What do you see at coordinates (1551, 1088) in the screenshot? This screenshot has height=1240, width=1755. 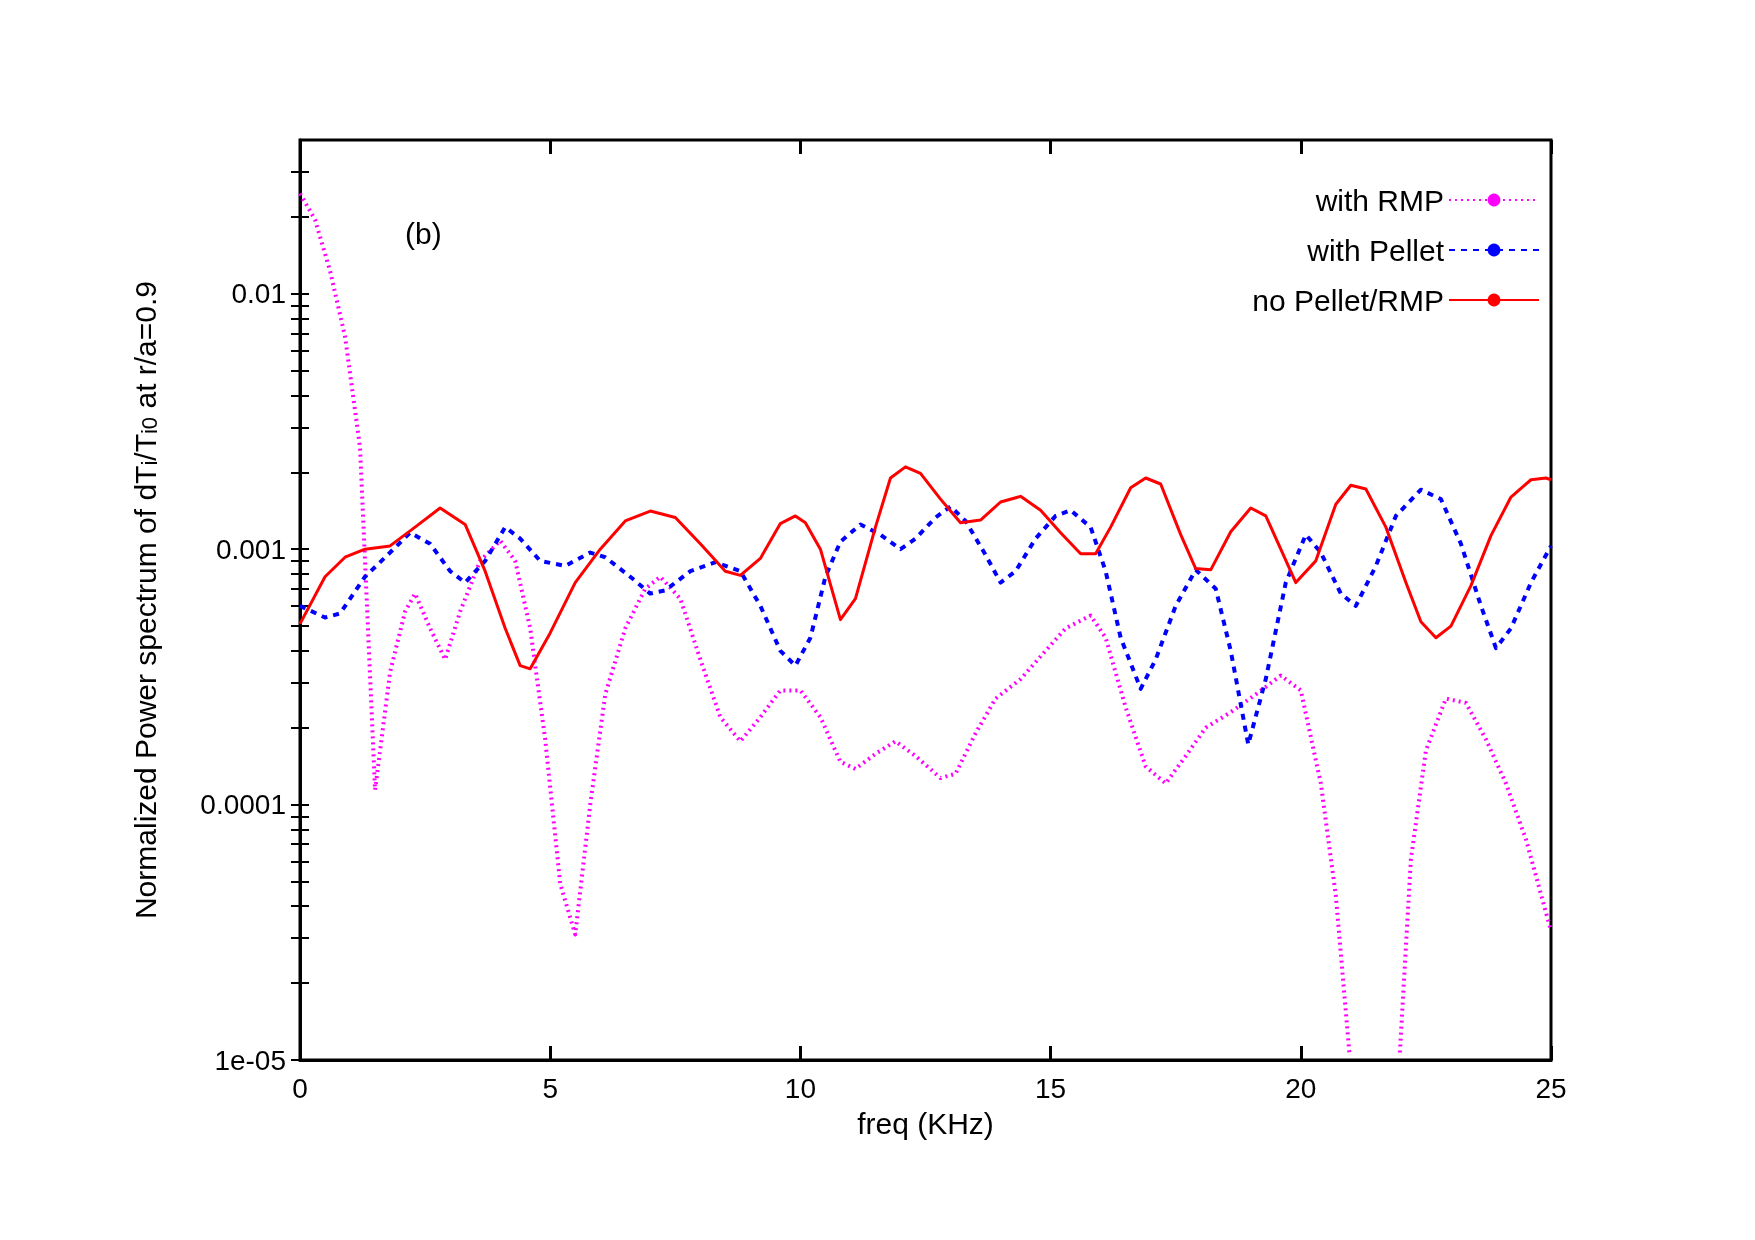 I see `x-tick-label: 25` at bounding box center [1551, 1088].